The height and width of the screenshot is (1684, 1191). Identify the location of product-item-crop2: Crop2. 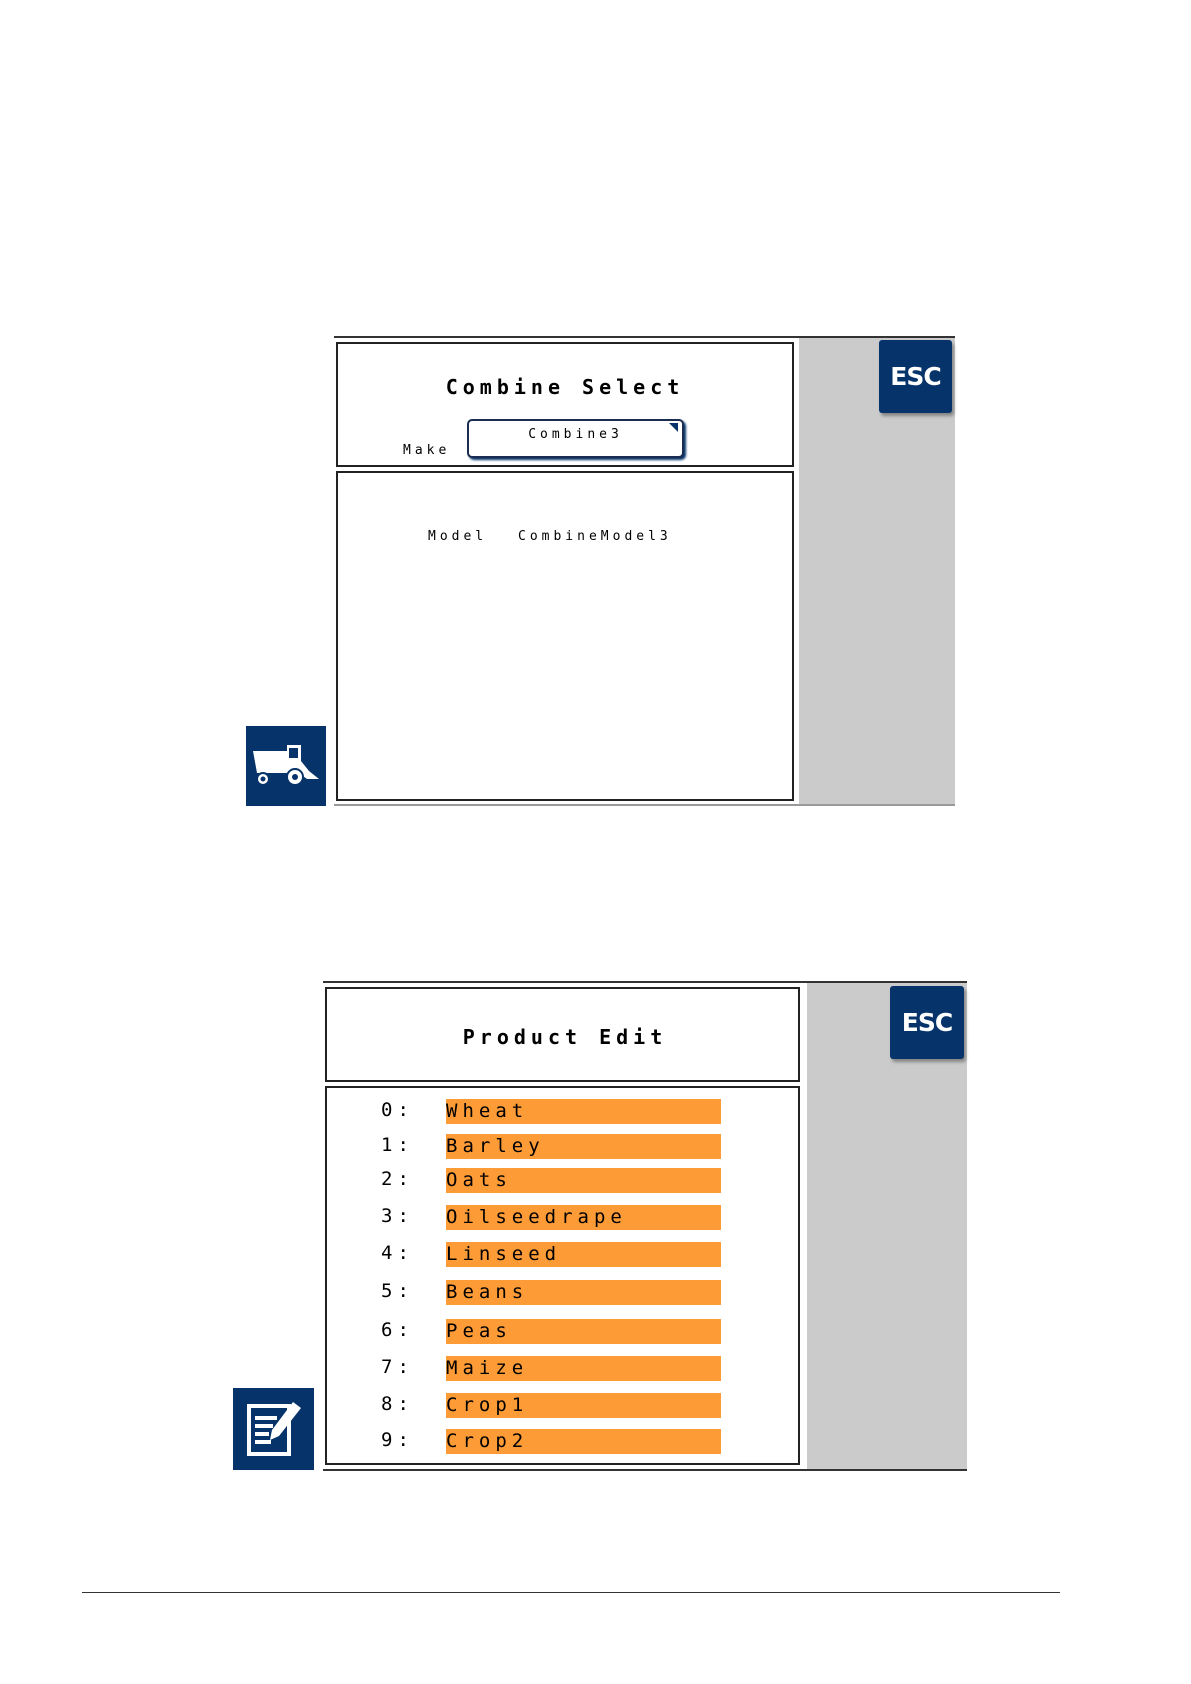
(583, 1441).